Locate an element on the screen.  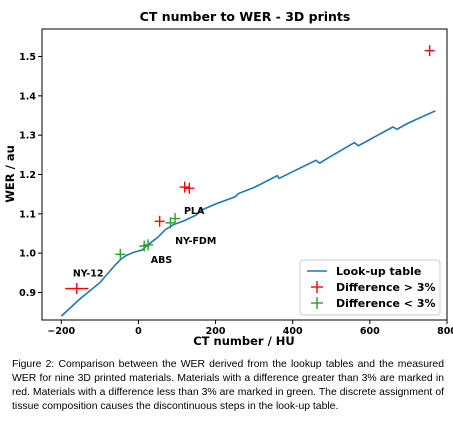
chart-title: CT number to WER - 3D prints is located at coordinates (245, 16).